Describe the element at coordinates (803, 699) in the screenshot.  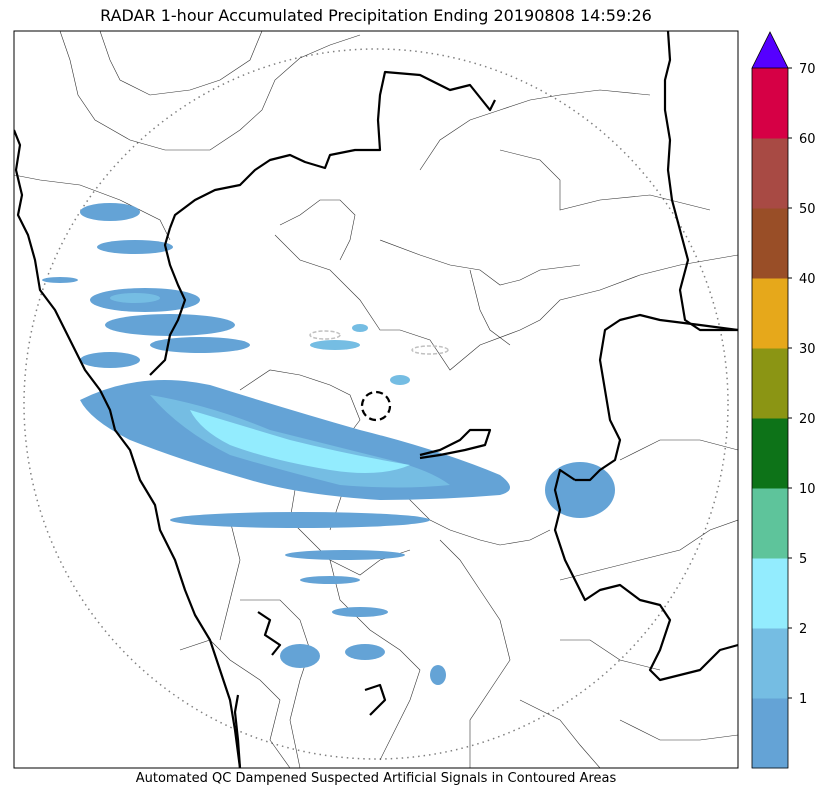
I see `colorbar-tick-label: 1` at that location.